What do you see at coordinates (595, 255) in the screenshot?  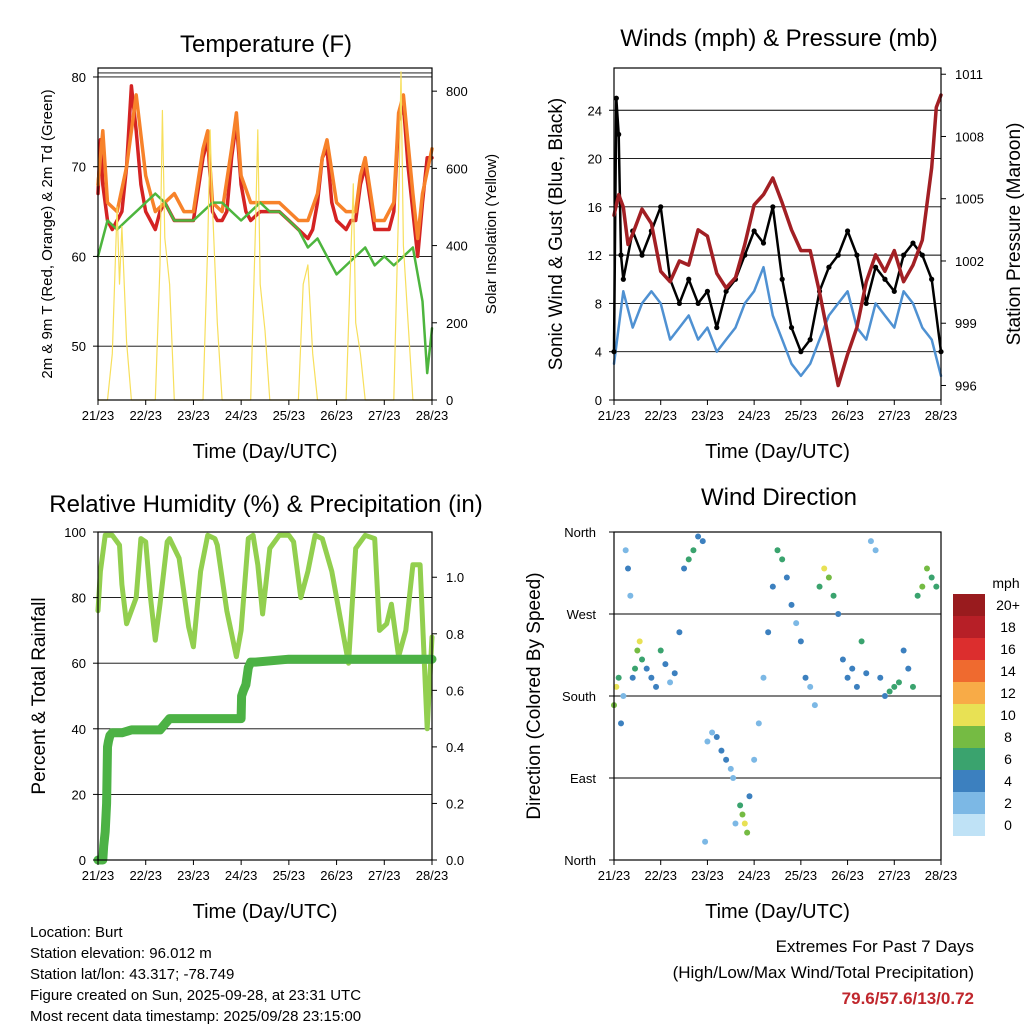 I see `winds-y-tick-label: 12` at bounding box center [595, 255].